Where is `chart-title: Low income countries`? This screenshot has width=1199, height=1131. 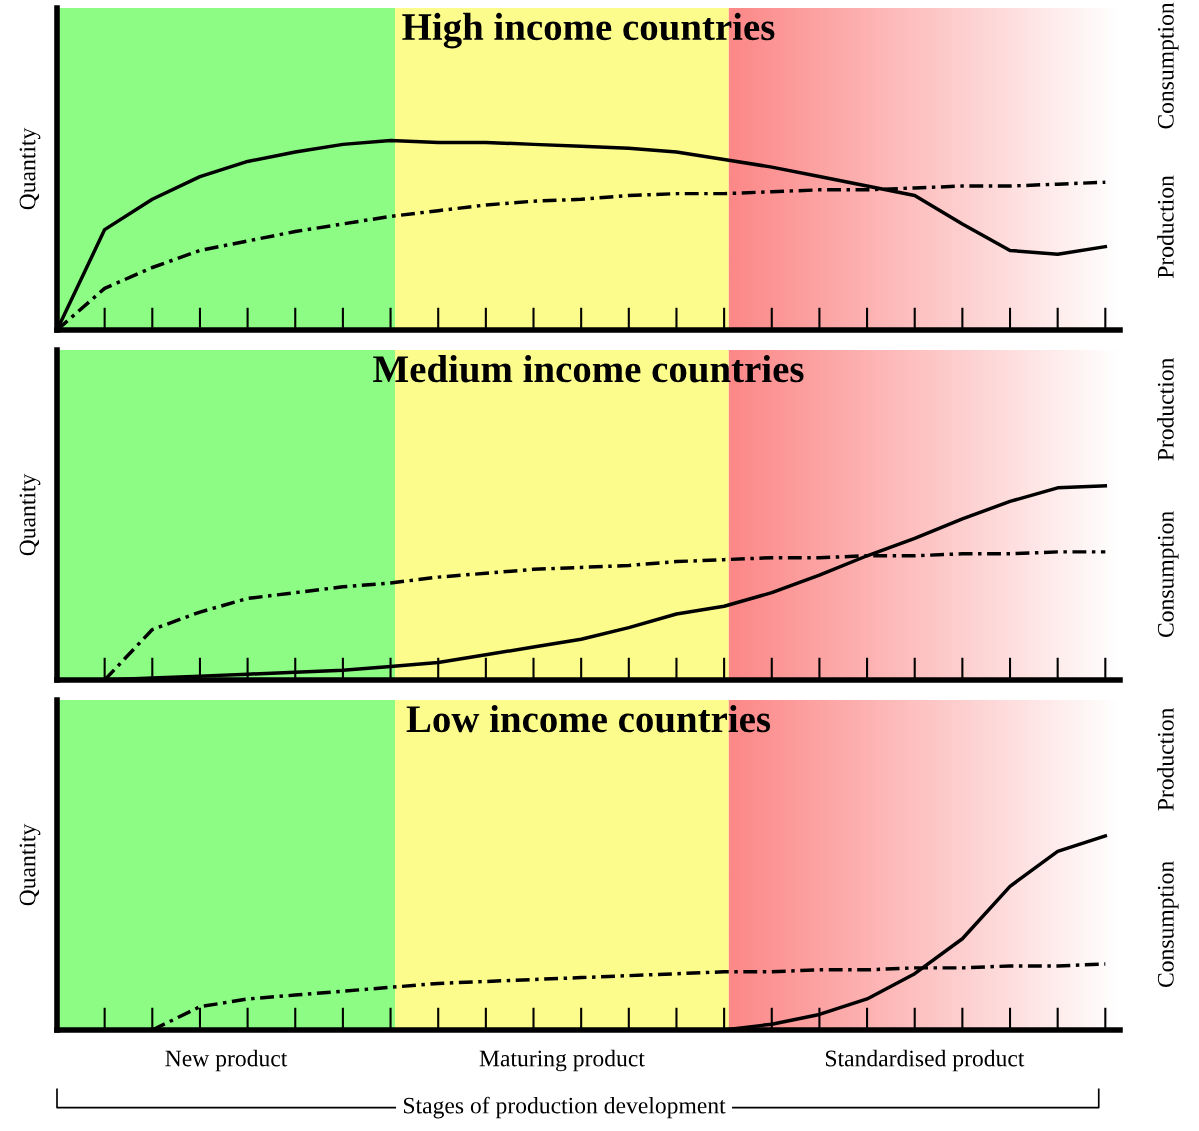
chart-title: Low income countries is located at coordinates (588, 718).